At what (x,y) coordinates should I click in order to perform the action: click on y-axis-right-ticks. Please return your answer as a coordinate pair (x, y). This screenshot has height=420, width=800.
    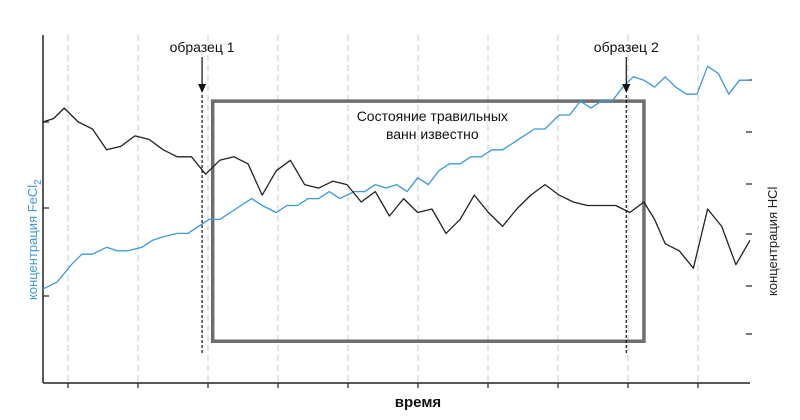
    Looking at the image, I should click on (749, 207).